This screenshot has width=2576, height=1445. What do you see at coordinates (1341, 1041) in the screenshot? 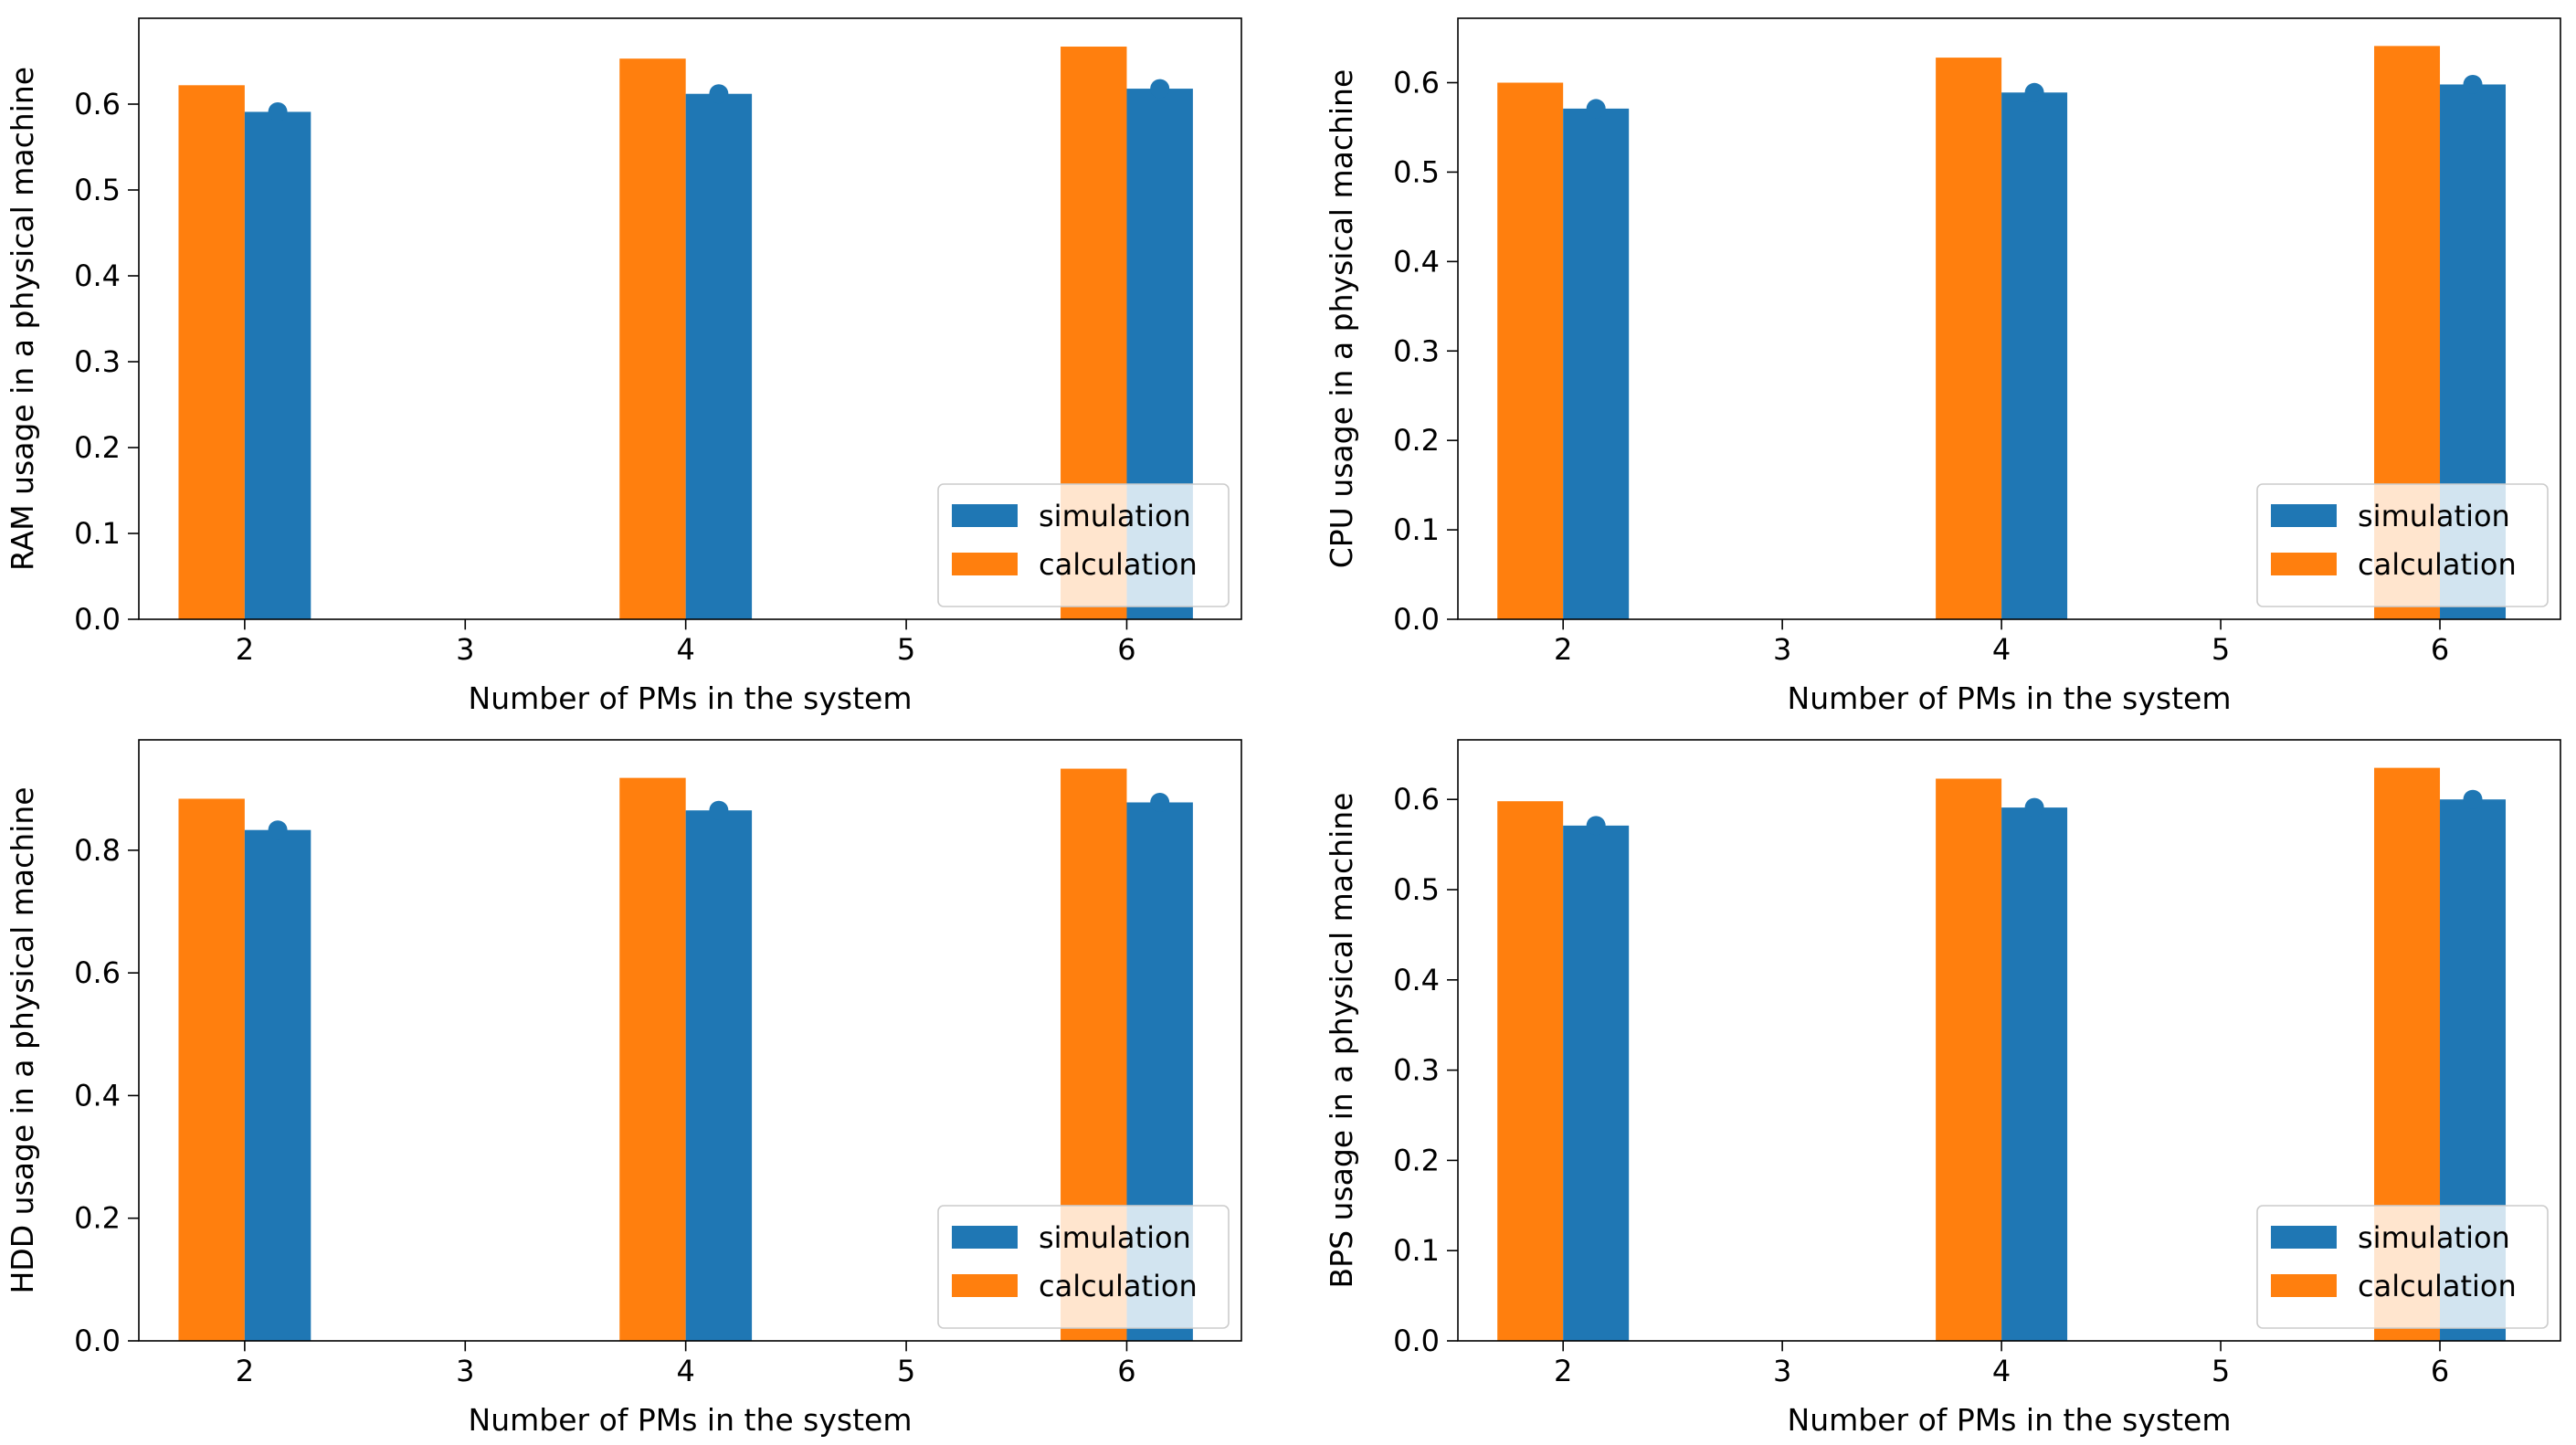
I see `y-axis-label: BPS usage in a physical machine` at bounding box center [1341, 1041].